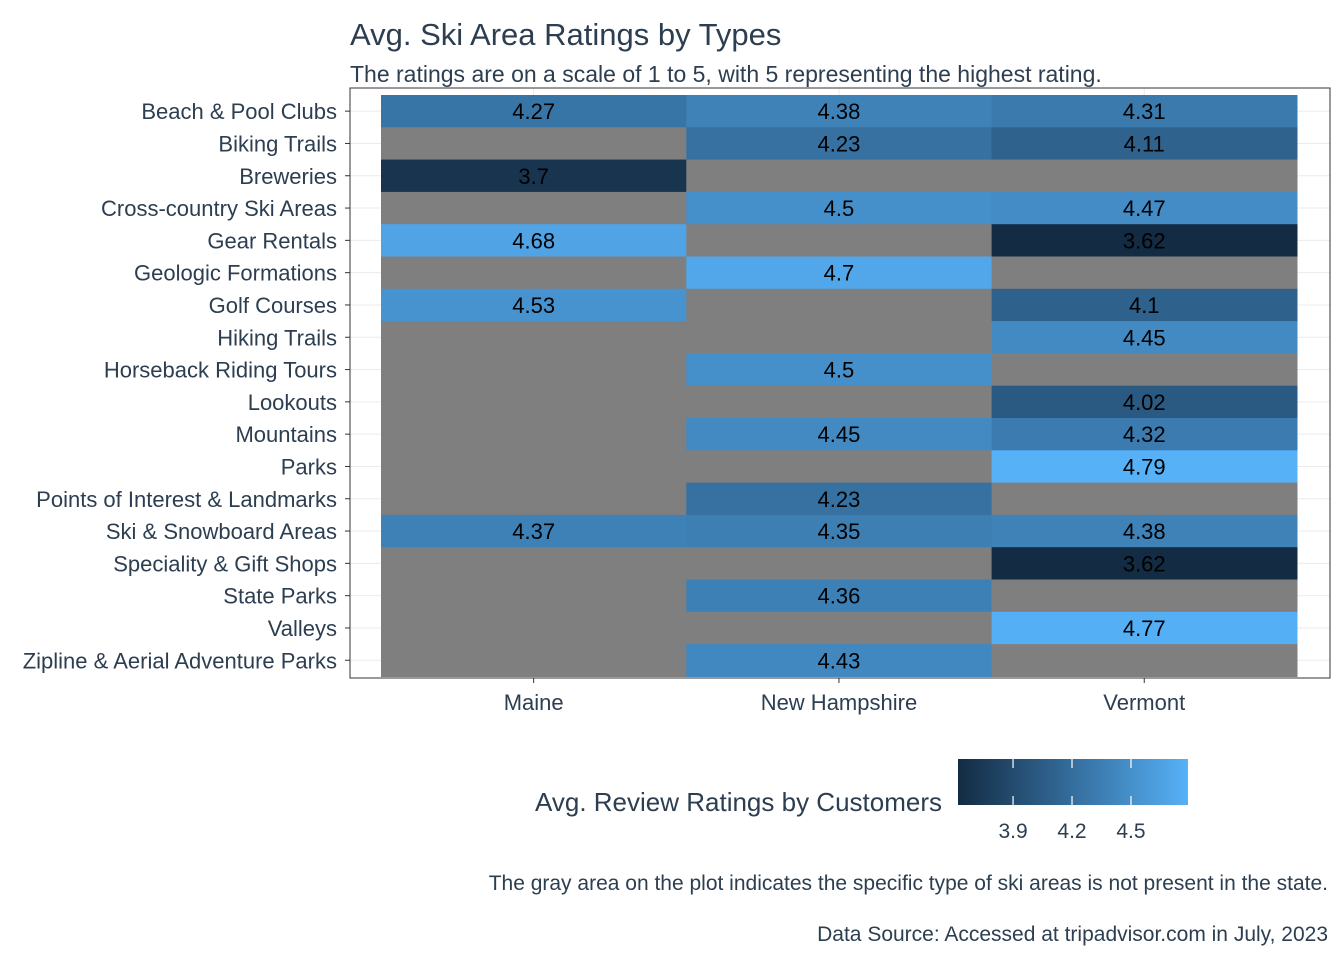 Image resolution: width=1344 pixels, height=965 pixels. I want to click on chart-title: Avg. Ski Area Ratings by Types, so click(565, 34).